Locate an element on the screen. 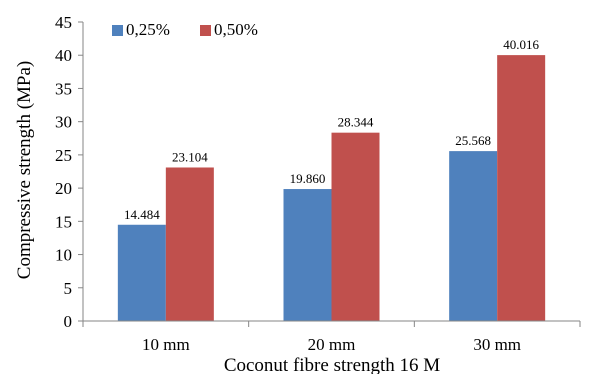  y-tick-label: 20 is located at coordinates (63, 188).